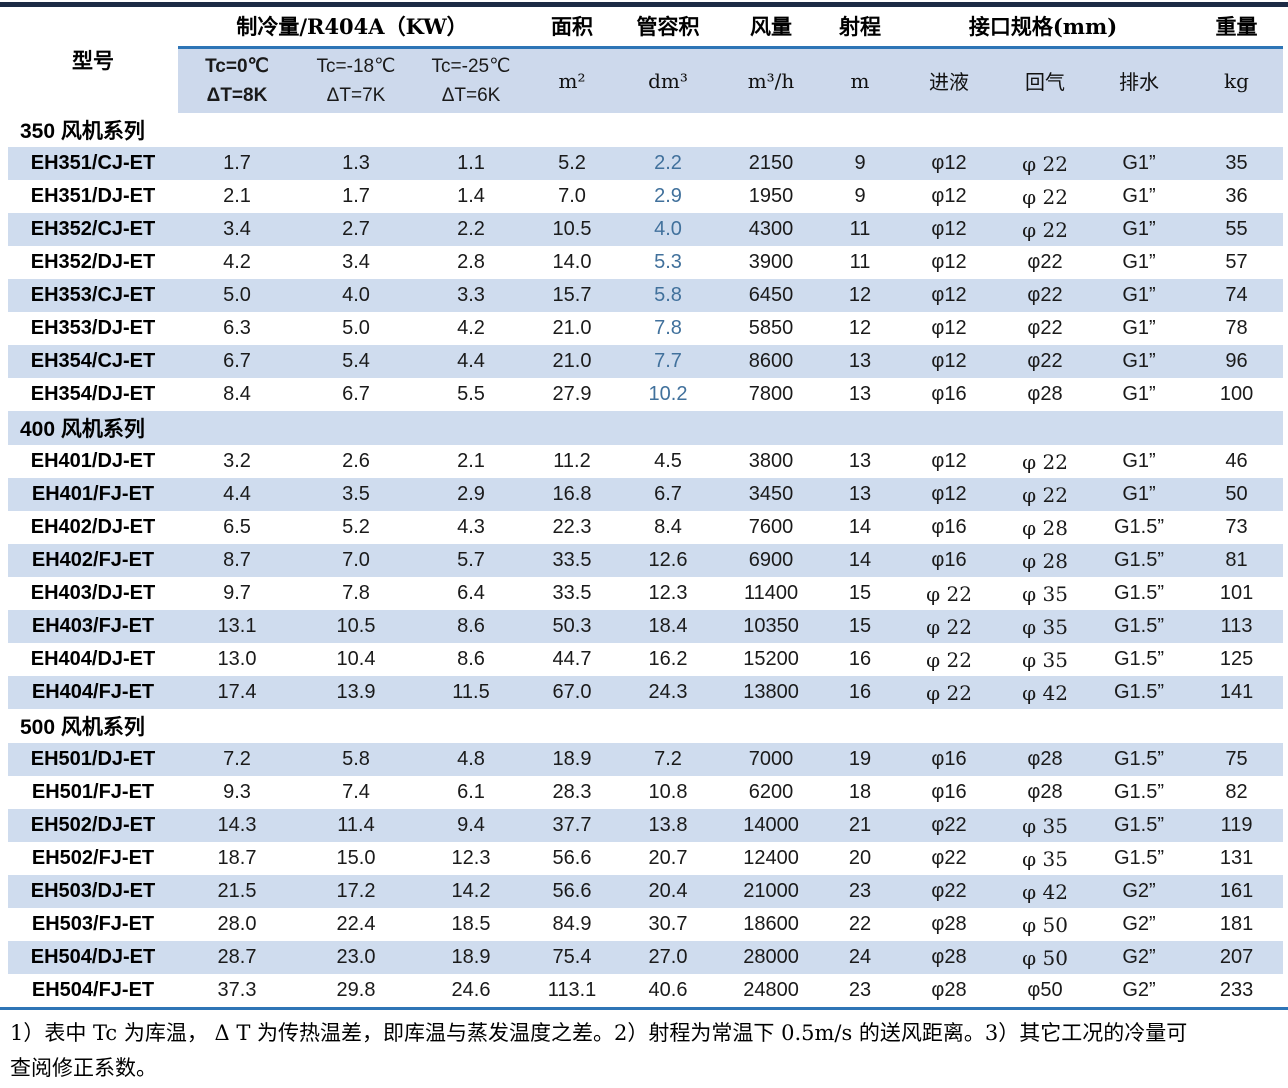 Image resolution: width=1288 pixels, height=1088 pixels. Describe the element at coordinates (1236, 593) in the screenshot. I see `spec-cell: 101` at that location.